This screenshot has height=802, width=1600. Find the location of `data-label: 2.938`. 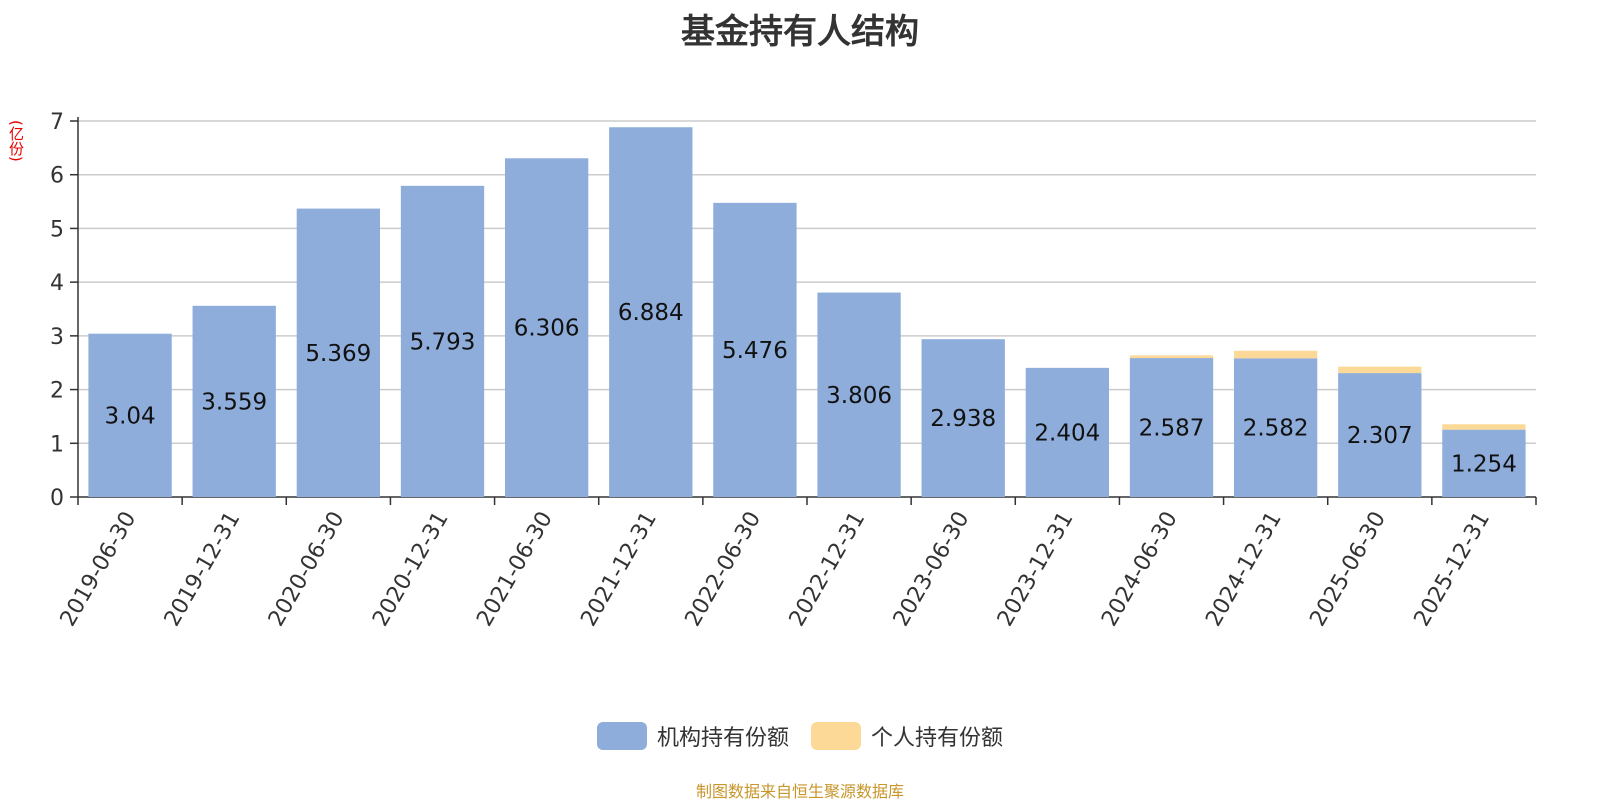

data-label: 2.938 is located at coordinates (963, 419).